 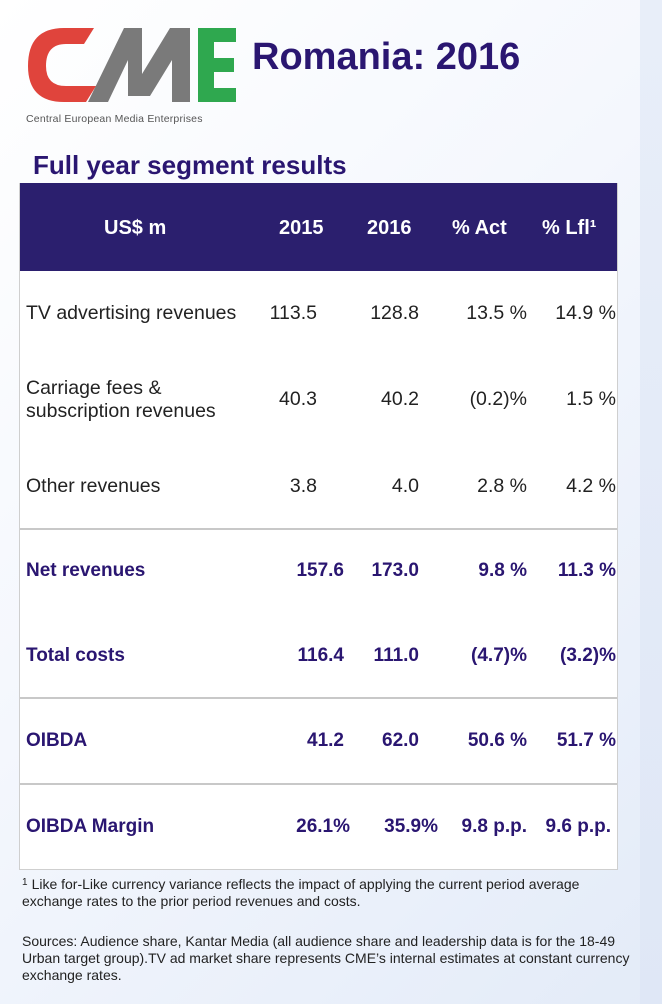 What do you see at coordinates (588, 655) in the screenshot?
I see `row-lfl: (3.2)%` at bounding box center [588, 655].